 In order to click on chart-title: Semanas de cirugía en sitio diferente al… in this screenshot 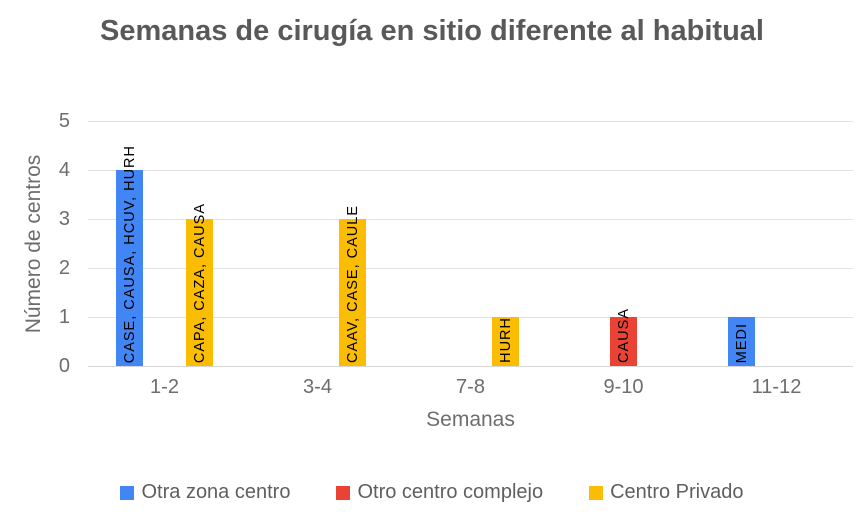, I will do `click(432, 31)`.